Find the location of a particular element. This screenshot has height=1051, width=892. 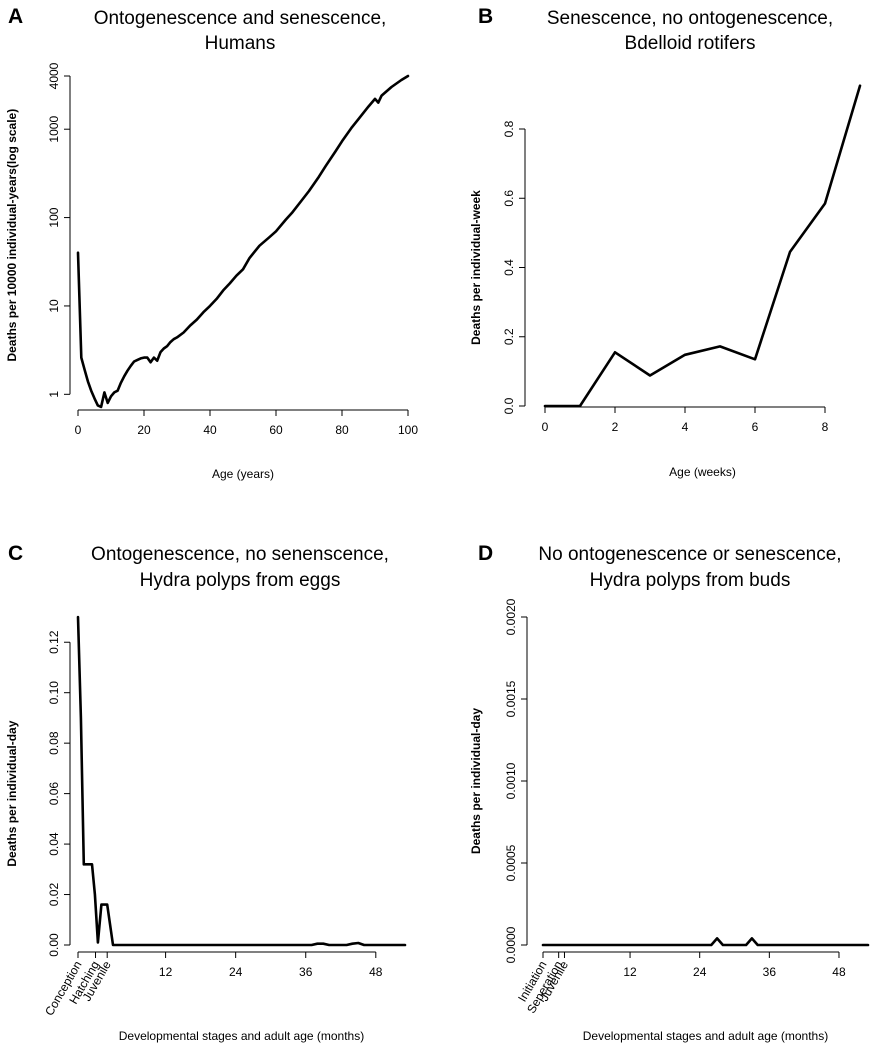

y-tick-label: 0.08 is located at coordinates (54, 743).